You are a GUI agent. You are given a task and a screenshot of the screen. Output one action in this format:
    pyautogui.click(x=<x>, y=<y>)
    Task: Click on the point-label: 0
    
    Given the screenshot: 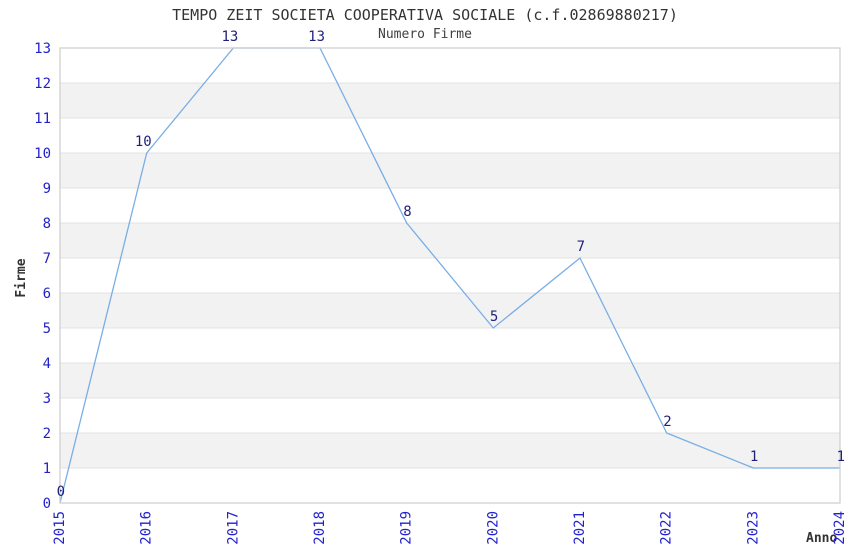 What is the action you would take?
    pyautogui.click(x=61, y=492)
    